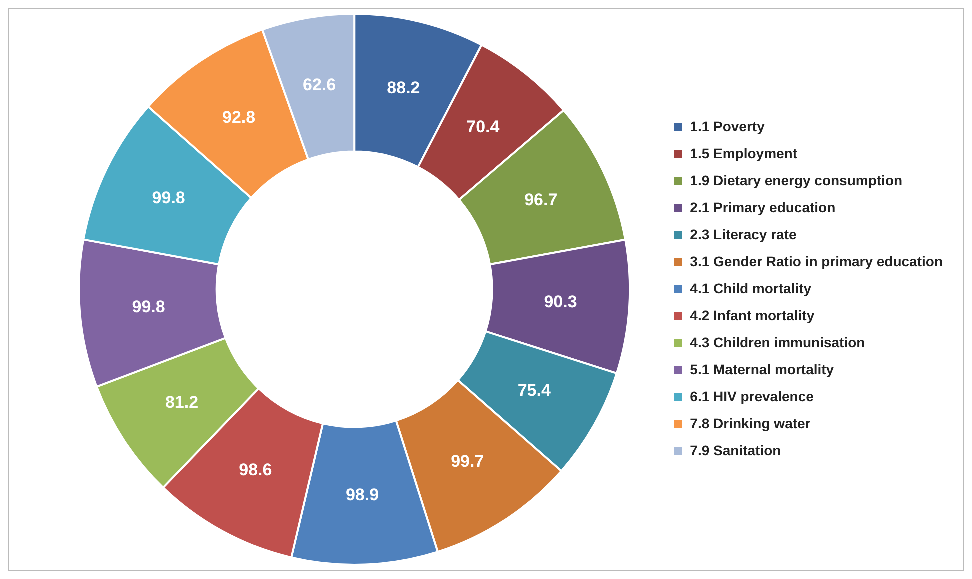  I want to click on data-label: 81.2, so click(182, 402).